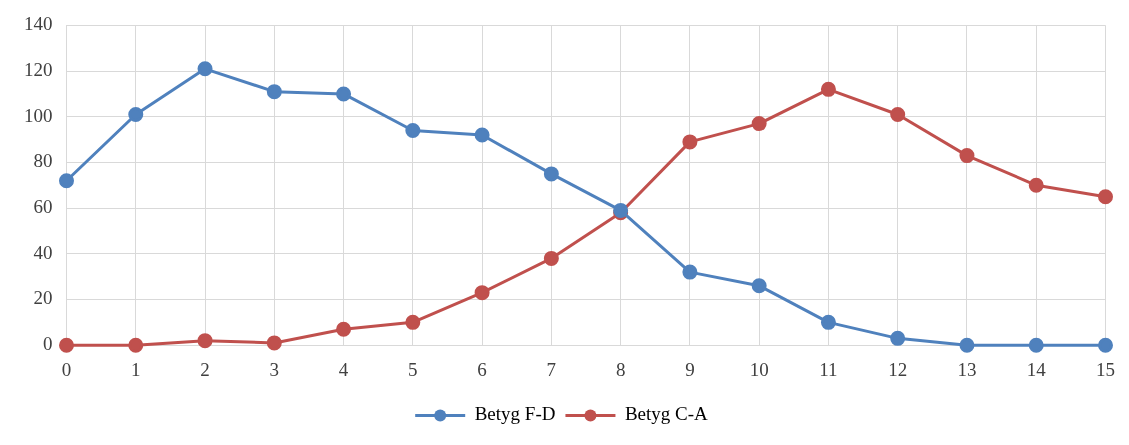 Image resolution: width=1129 pixels, height=445 pixels. Describe the element at coordinates (620, 369) in the screenshot. I see `x-tick-label: 8` at that location.